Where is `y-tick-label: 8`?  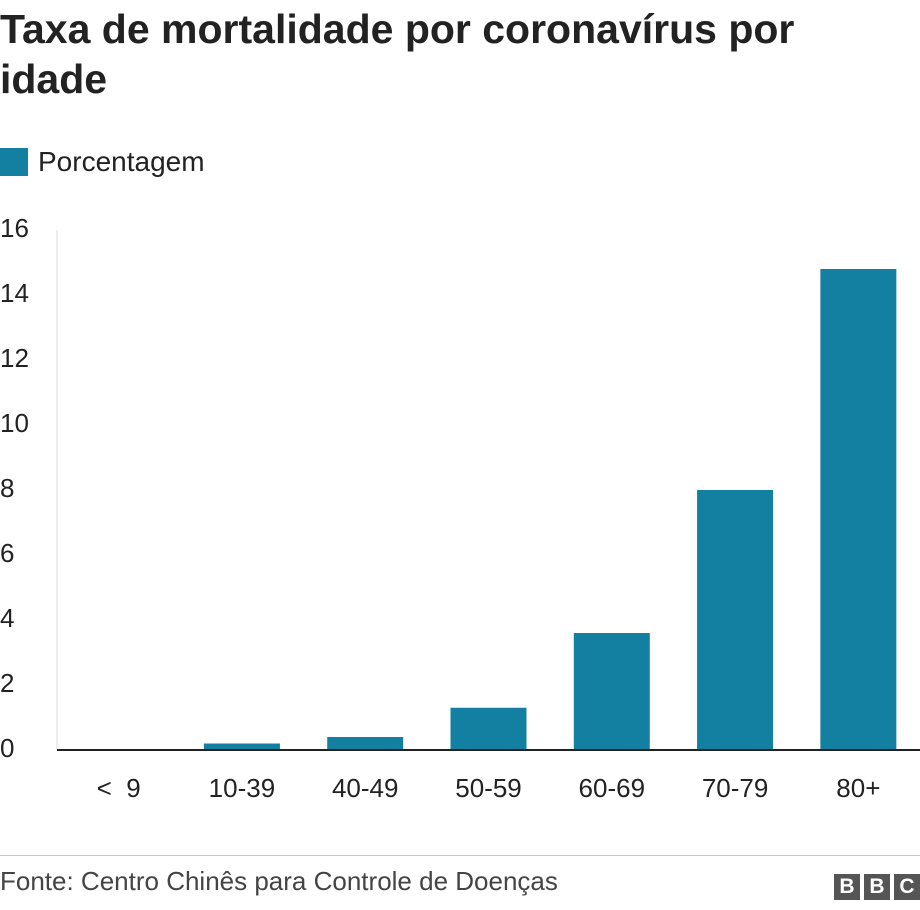
y-tick-label: 8 is located at coordinates (7, 488).